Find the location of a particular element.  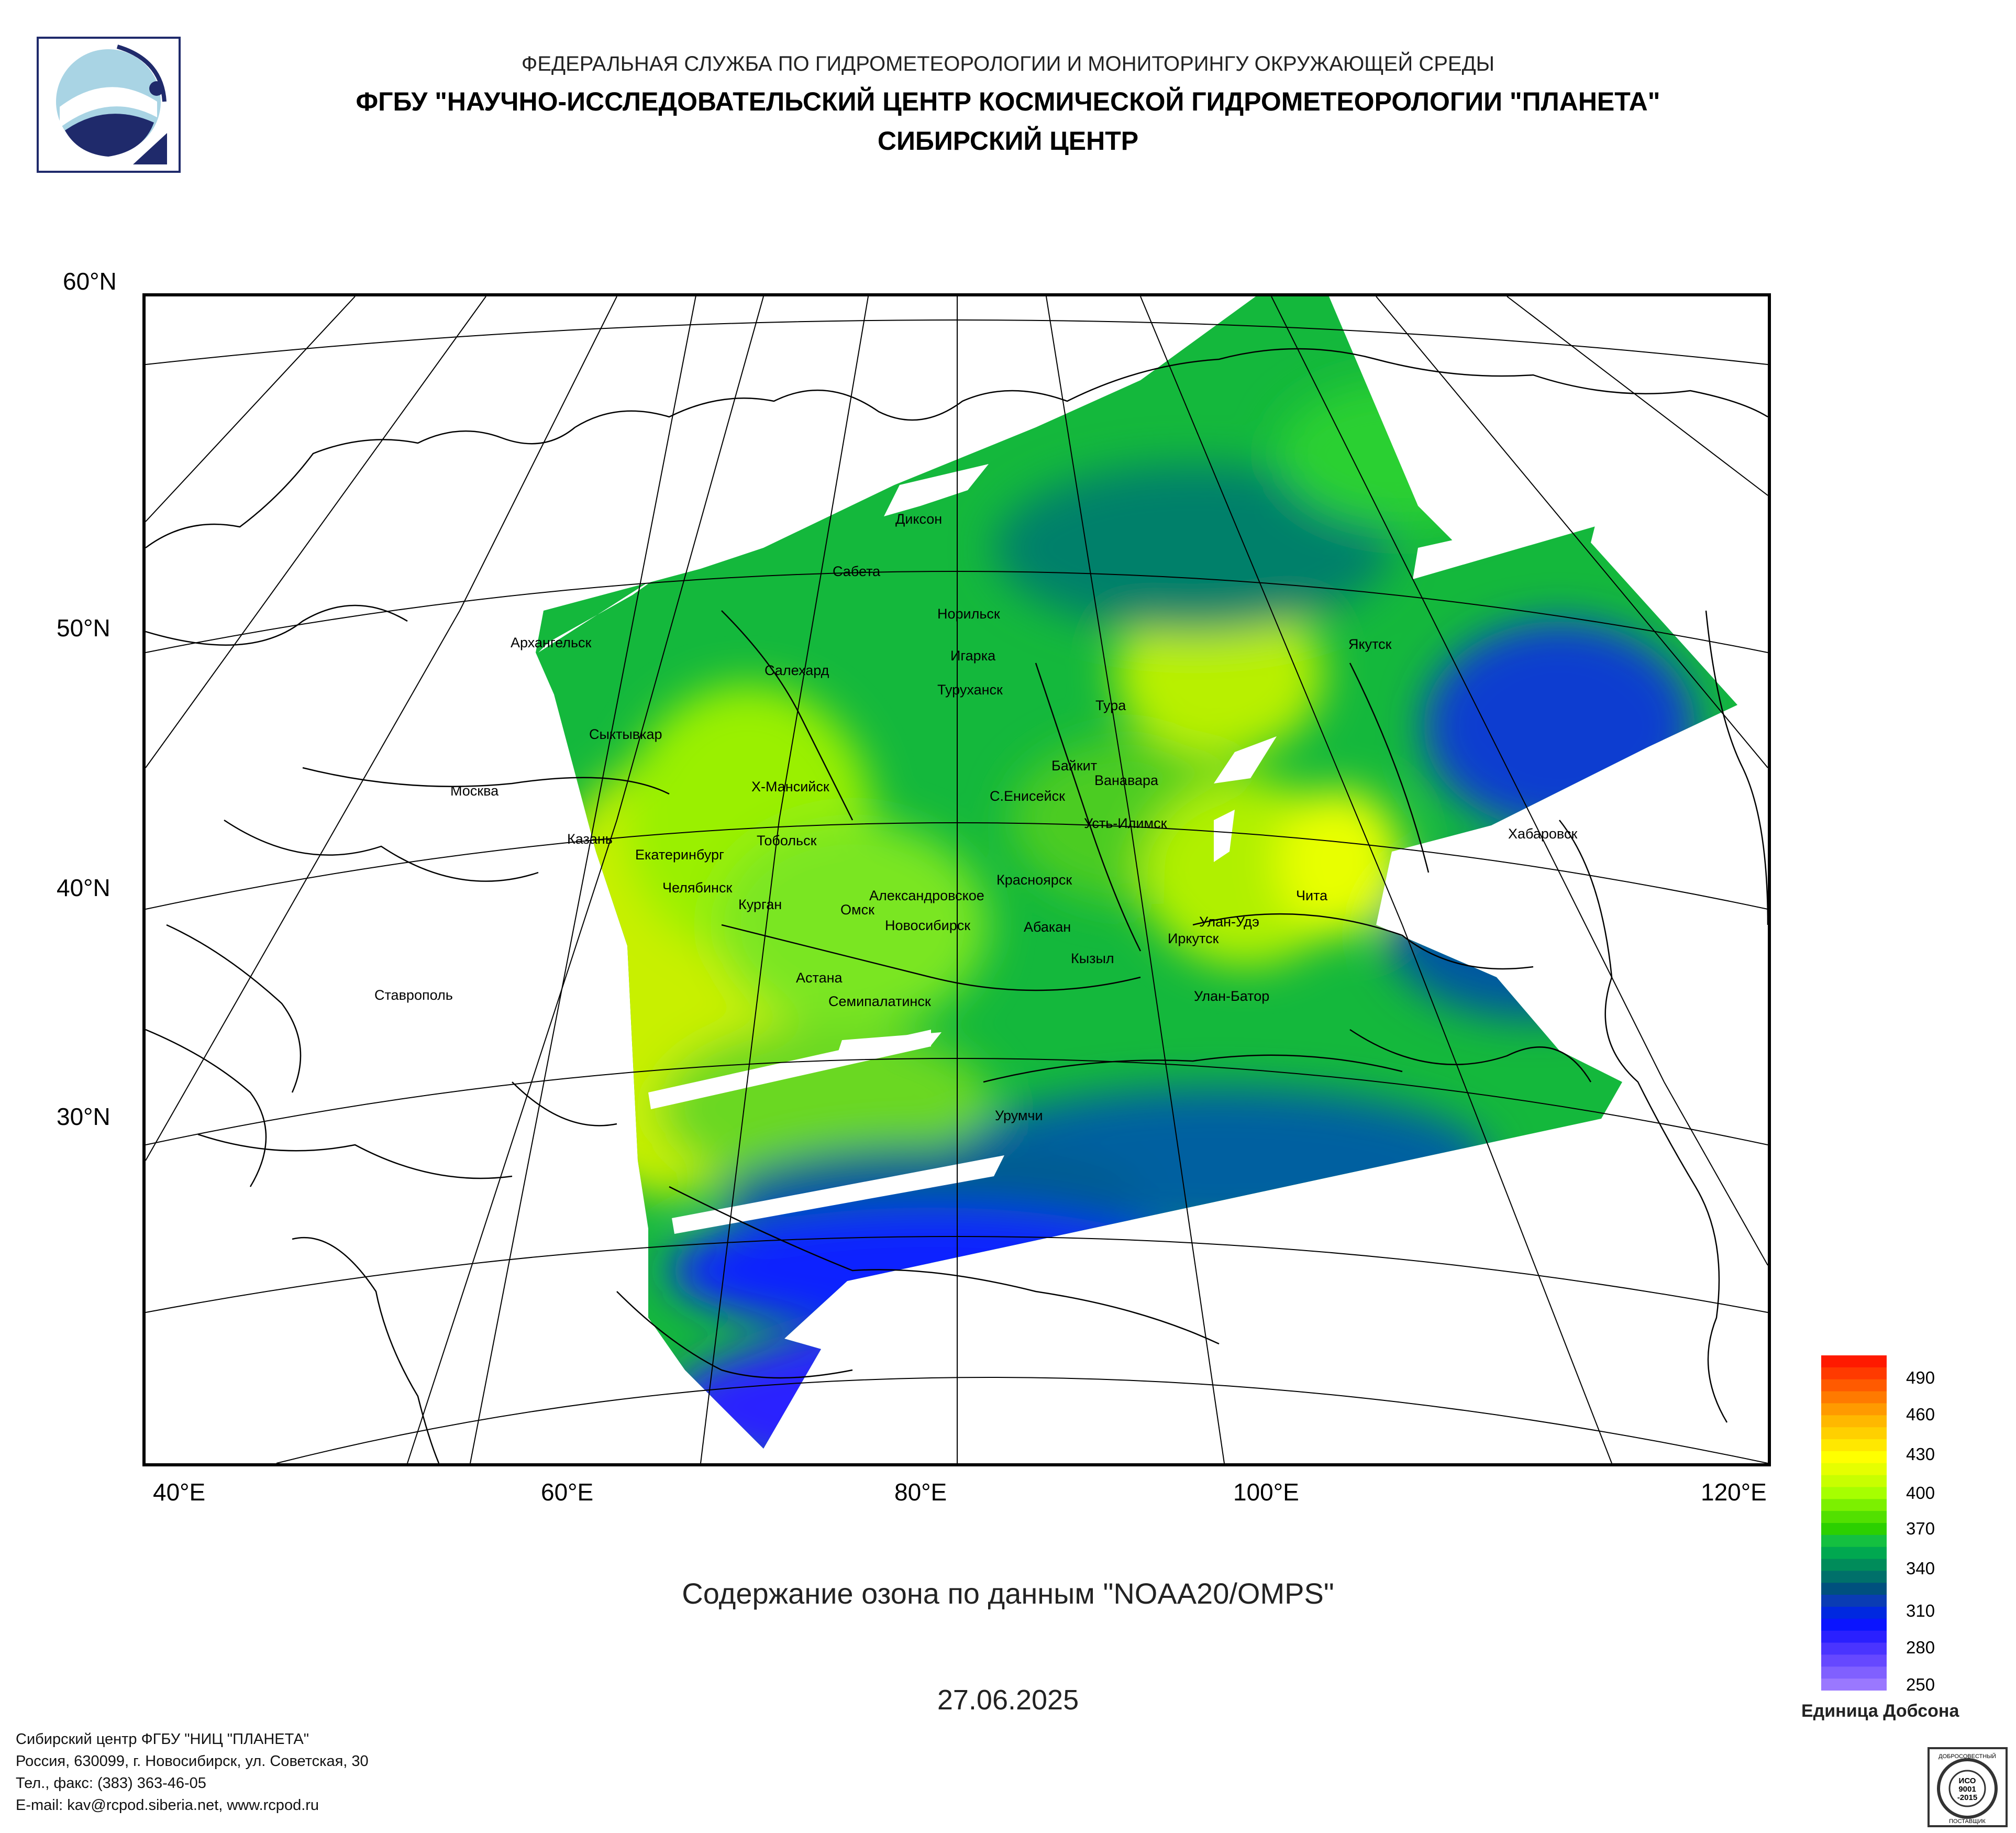

legend-label: 310 is located at coordinates (1921, 1610).